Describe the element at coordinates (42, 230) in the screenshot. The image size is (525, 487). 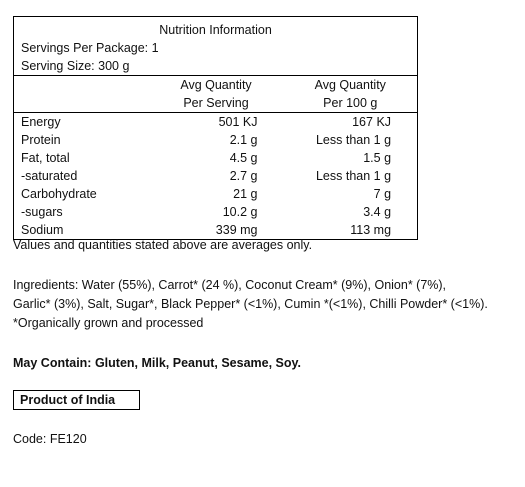
I see `nutrient-name: Sodium` at that location.